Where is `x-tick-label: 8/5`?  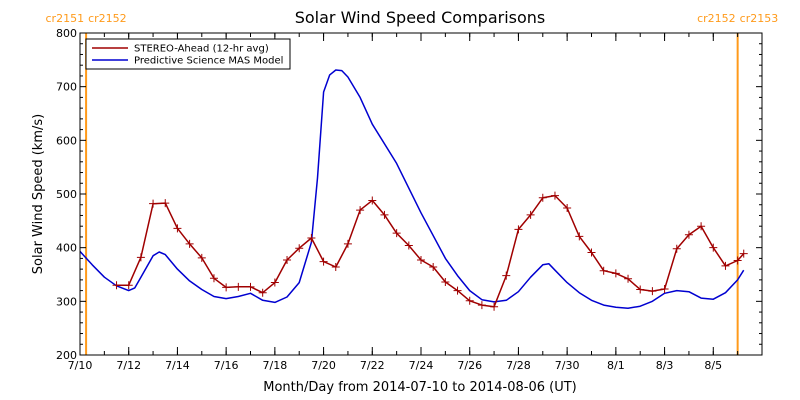 x-tick-label: 8/5 is located at coordinates (713, 365).